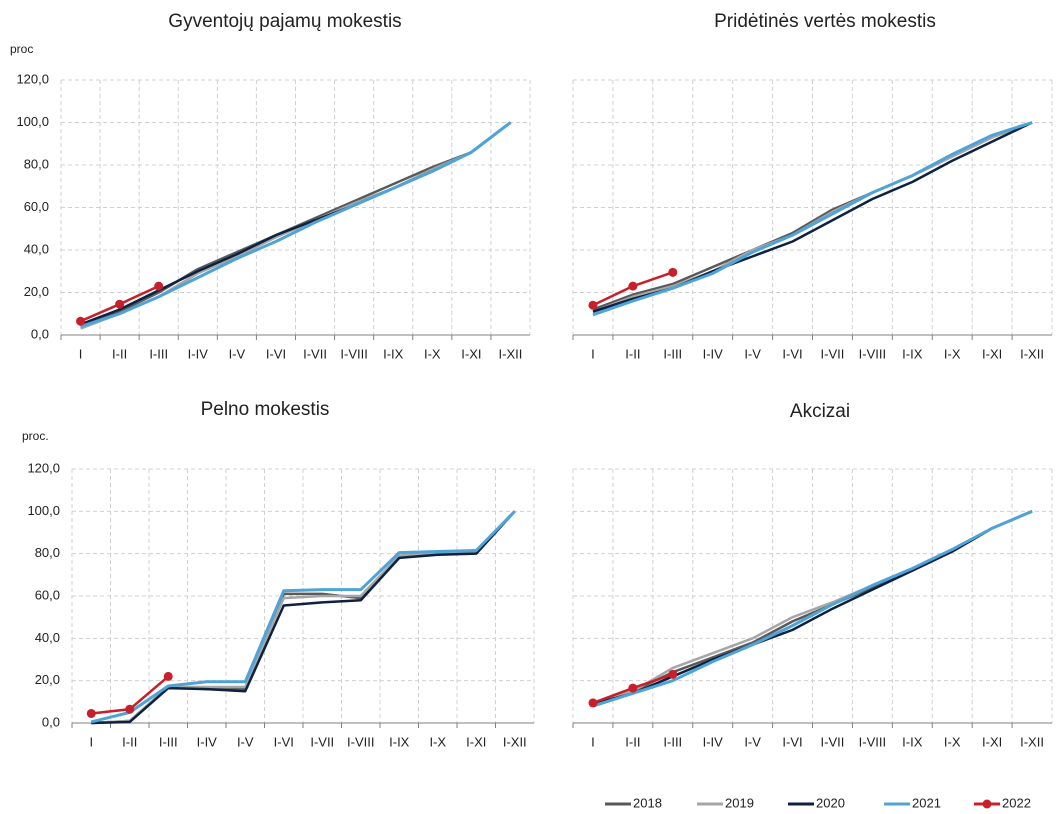 The image size is (1056, 814). What do you see at coordinates (987, 804) in the screenshot?
I see `legend-marker` at bounding box center [987, 804].